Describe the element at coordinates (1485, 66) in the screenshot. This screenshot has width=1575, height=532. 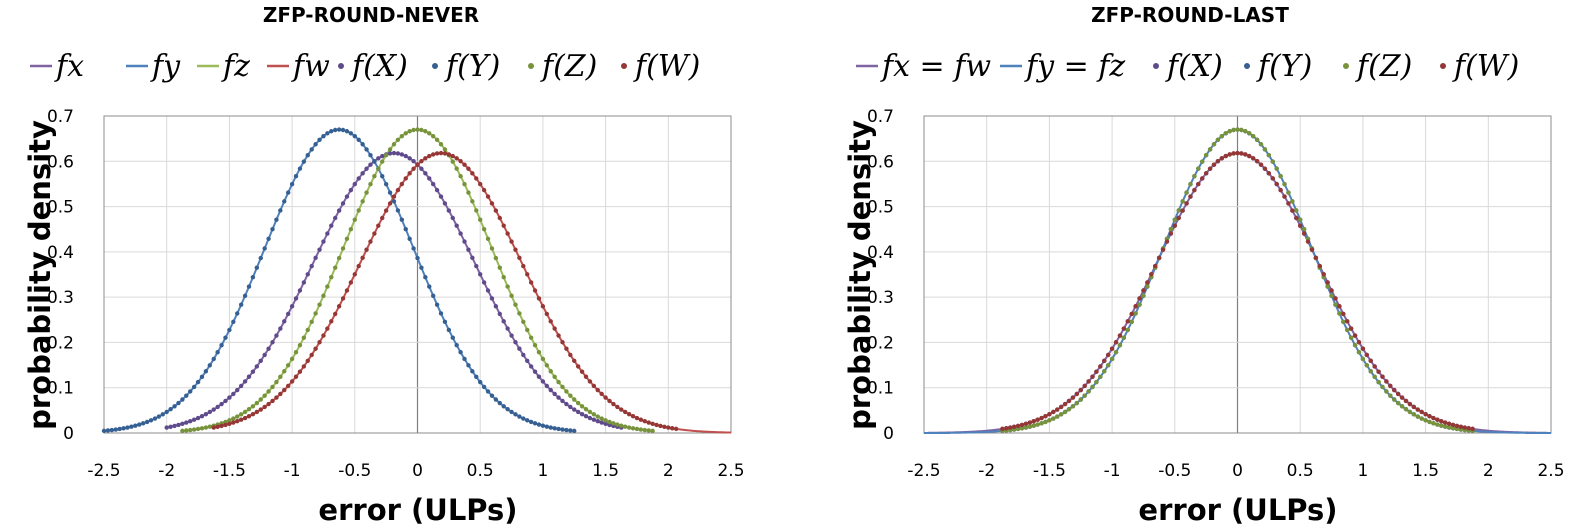
I see `legend-label: f(W)` at that location.